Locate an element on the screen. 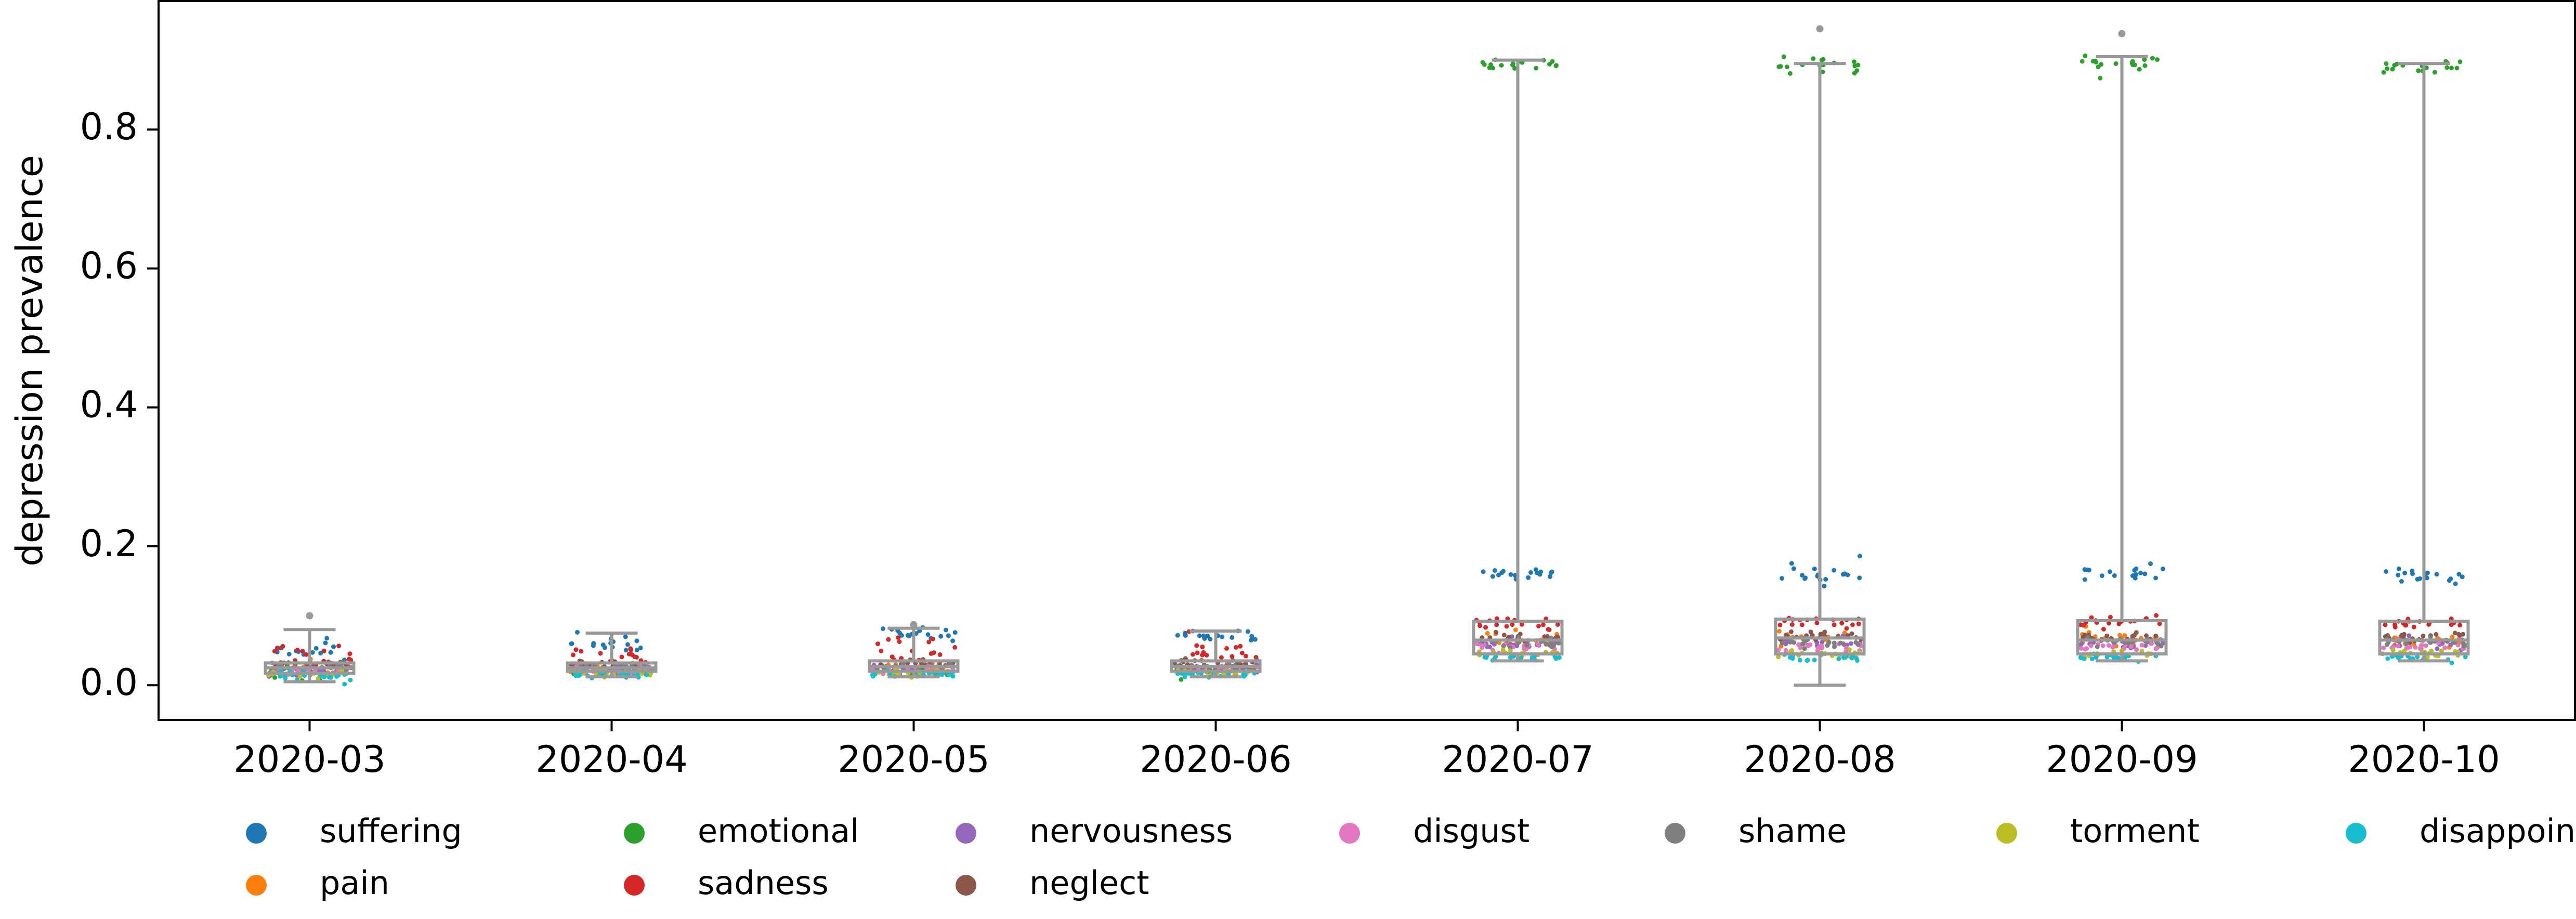  legend-marker-suffering is located at coordinates (256, 833).